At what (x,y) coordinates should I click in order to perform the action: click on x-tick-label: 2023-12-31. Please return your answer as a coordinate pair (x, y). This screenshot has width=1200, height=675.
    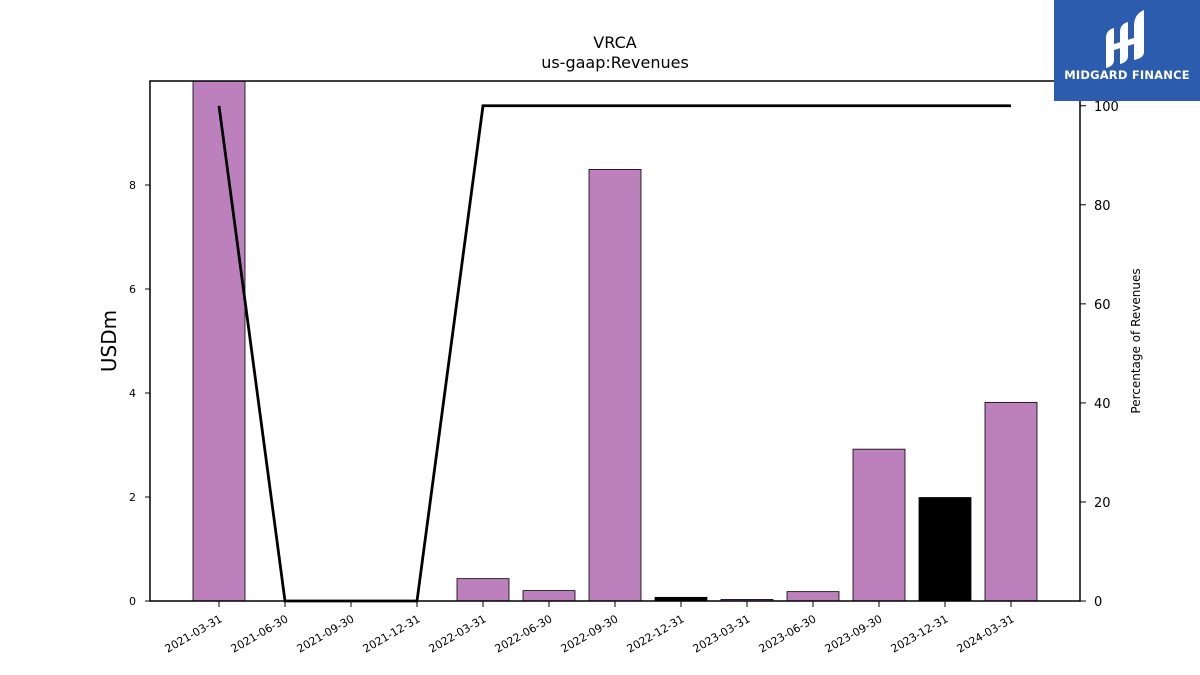
    Looking at the image, I should click on (920, 633).